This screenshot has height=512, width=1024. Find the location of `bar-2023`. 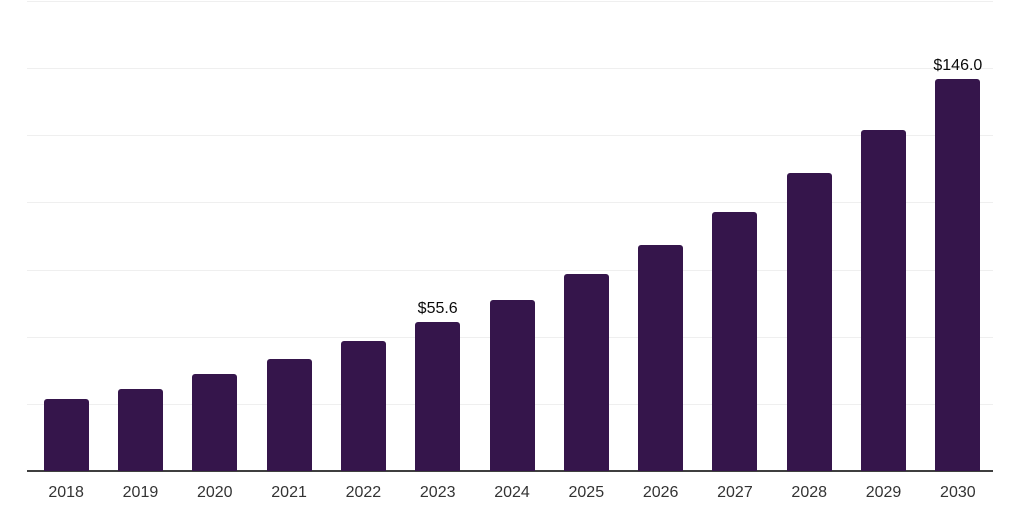

bar-2023 is located at coordinates (438, 396).